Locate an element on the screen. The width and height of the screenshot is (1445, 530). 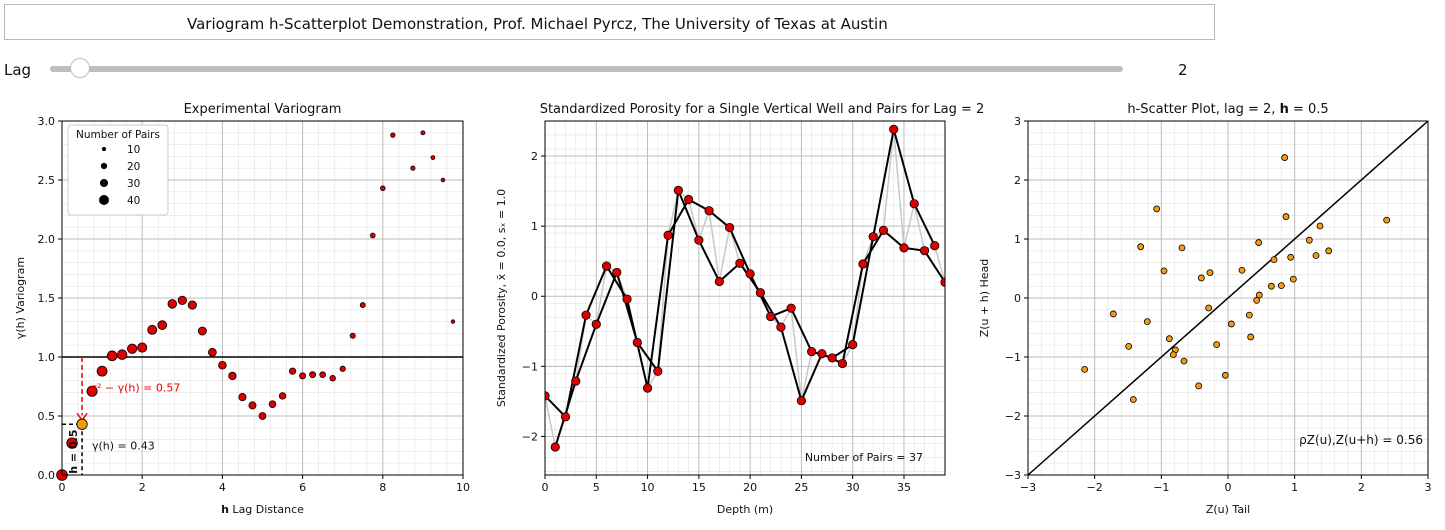
lag-slider-value: 2 is located at coordinates (1183, 70).